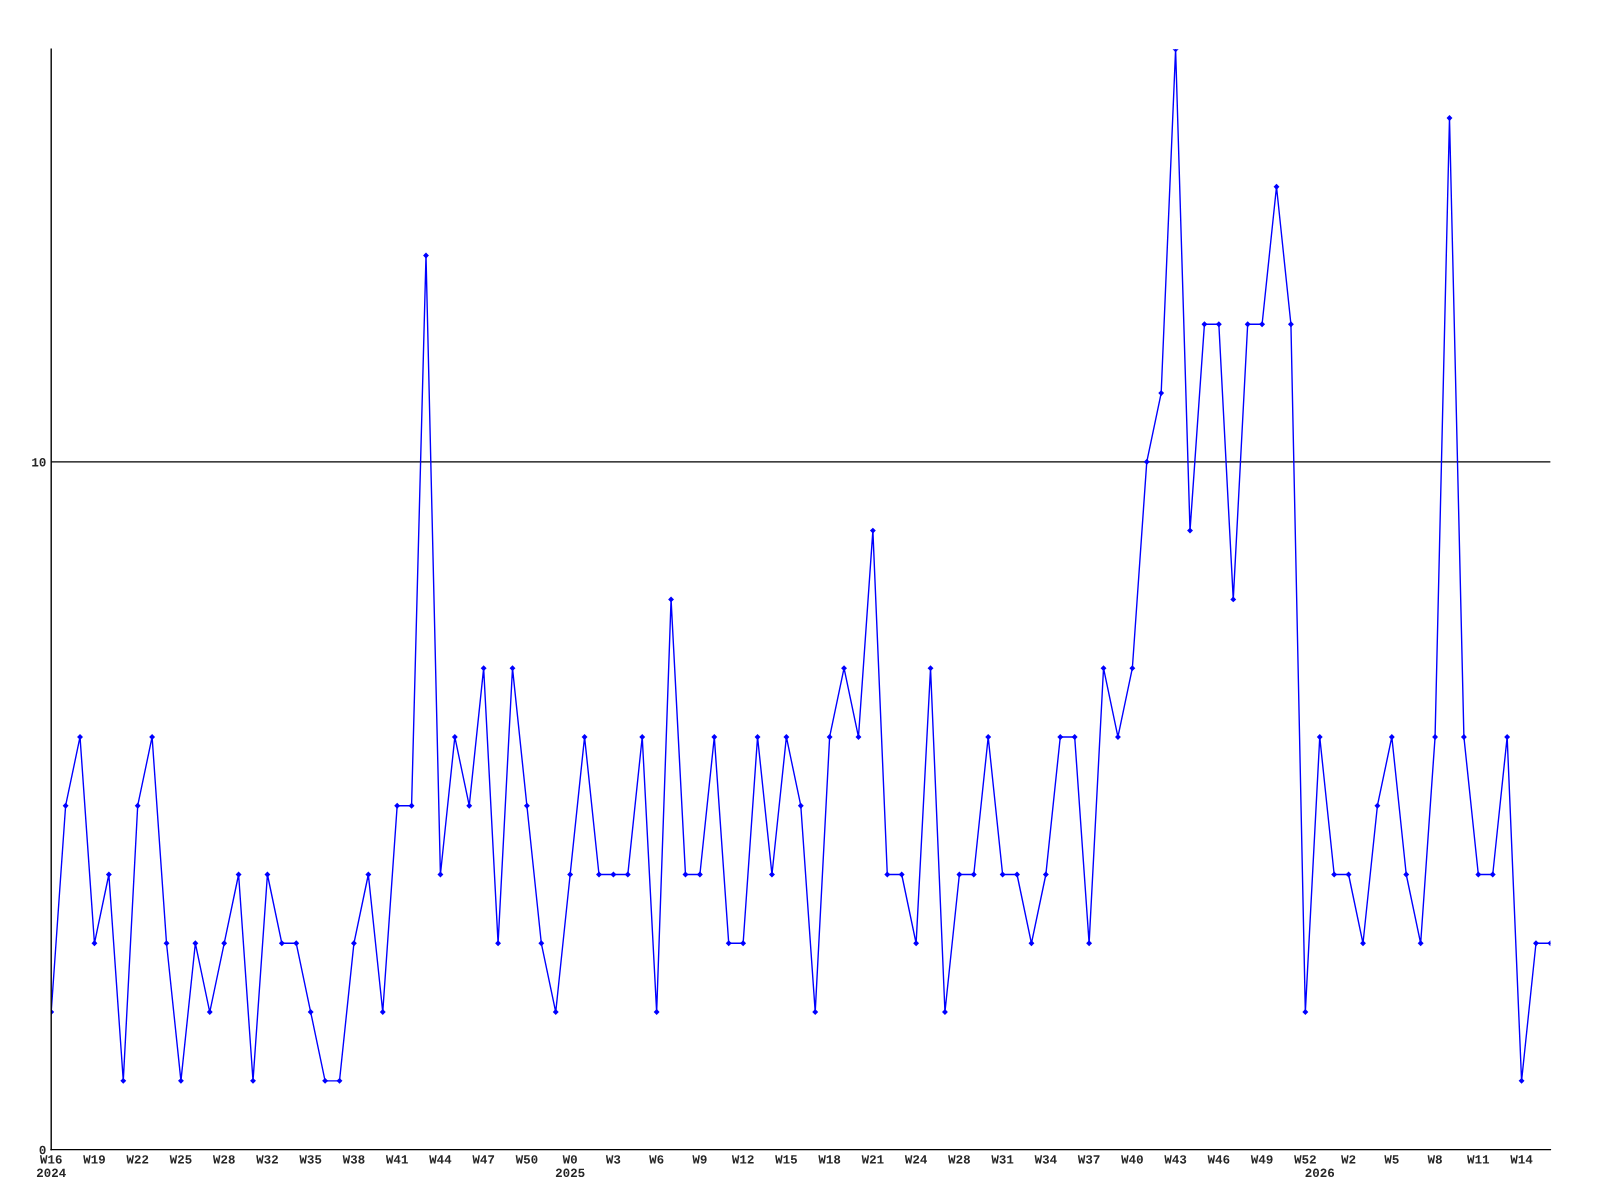  Describe the element at coordinates (613, 1159) in the screenshot. I see `x-tick-label: W3` at that location.